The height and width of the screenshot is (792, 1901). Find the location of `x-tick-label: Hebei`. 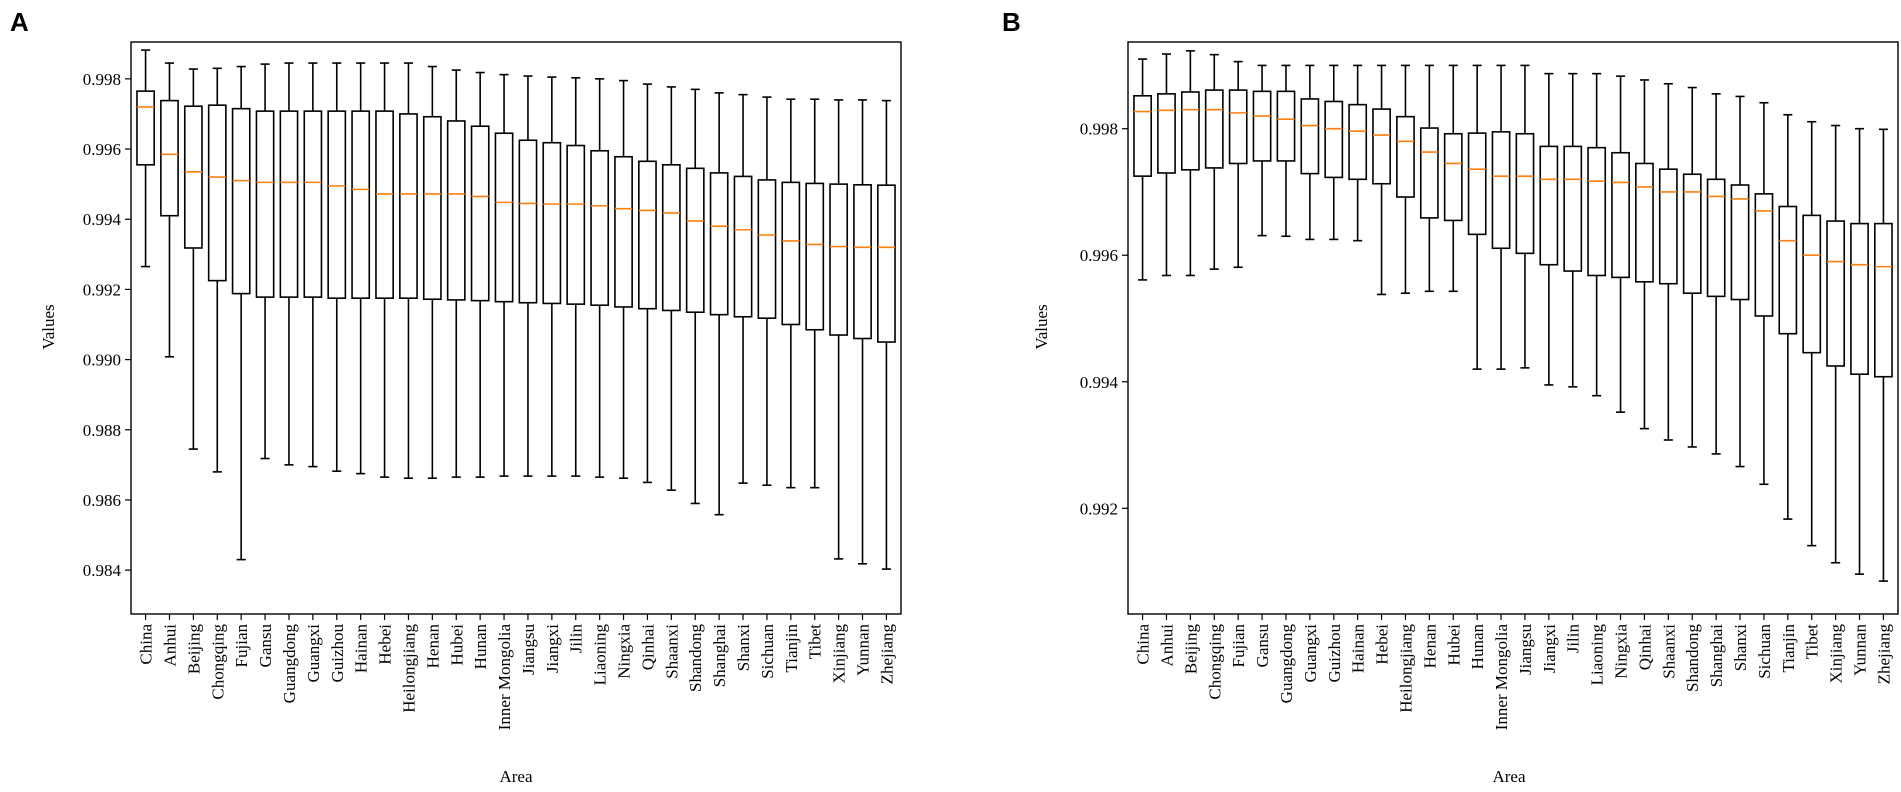

x-tick-label: Hebei is located at coordinates (1382, 644).